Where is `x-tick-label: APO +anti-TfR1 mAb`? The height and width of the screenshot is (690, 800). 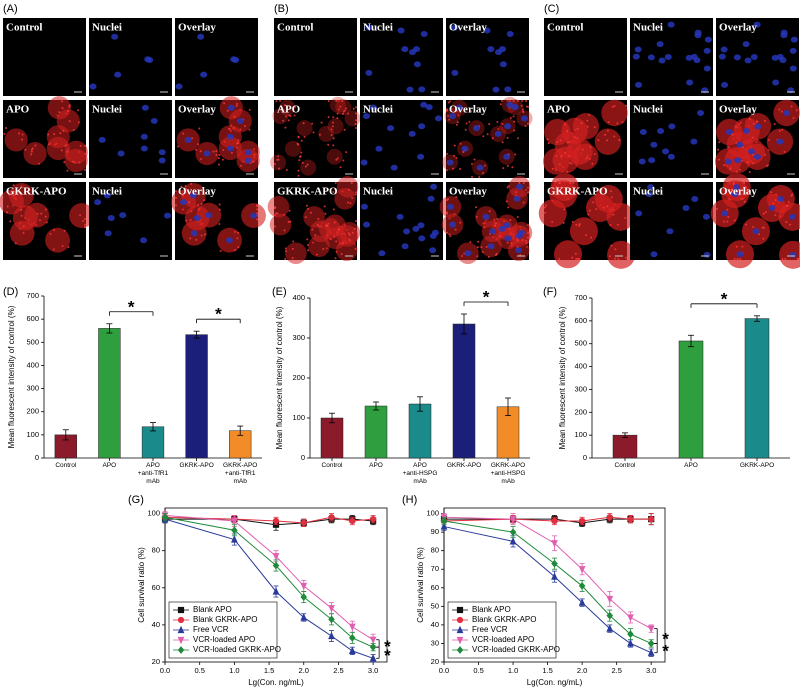
x-tick-label: APO +anti-TfR1 mAb is located at coordinates (153, 473).